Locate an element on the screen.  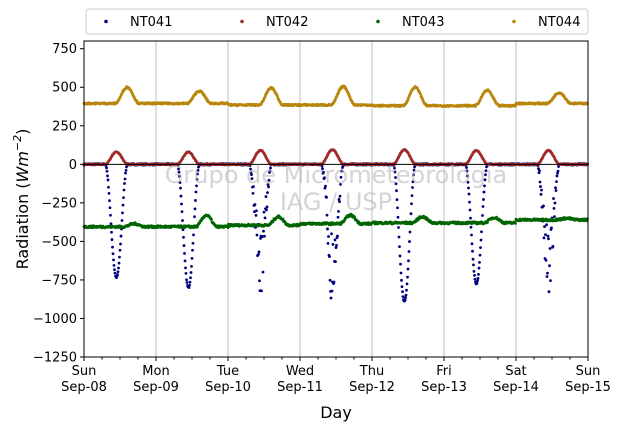
watermark-line-1: Grupo de Micrometeorologia is located at coordinates (336, 175).